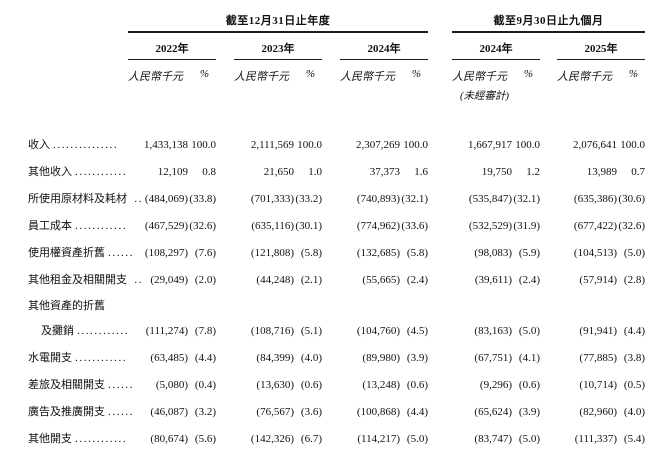 The width and height of the screenshot is (660, 453). I want to click on amount-cell: (65,624), so click(493, 412).